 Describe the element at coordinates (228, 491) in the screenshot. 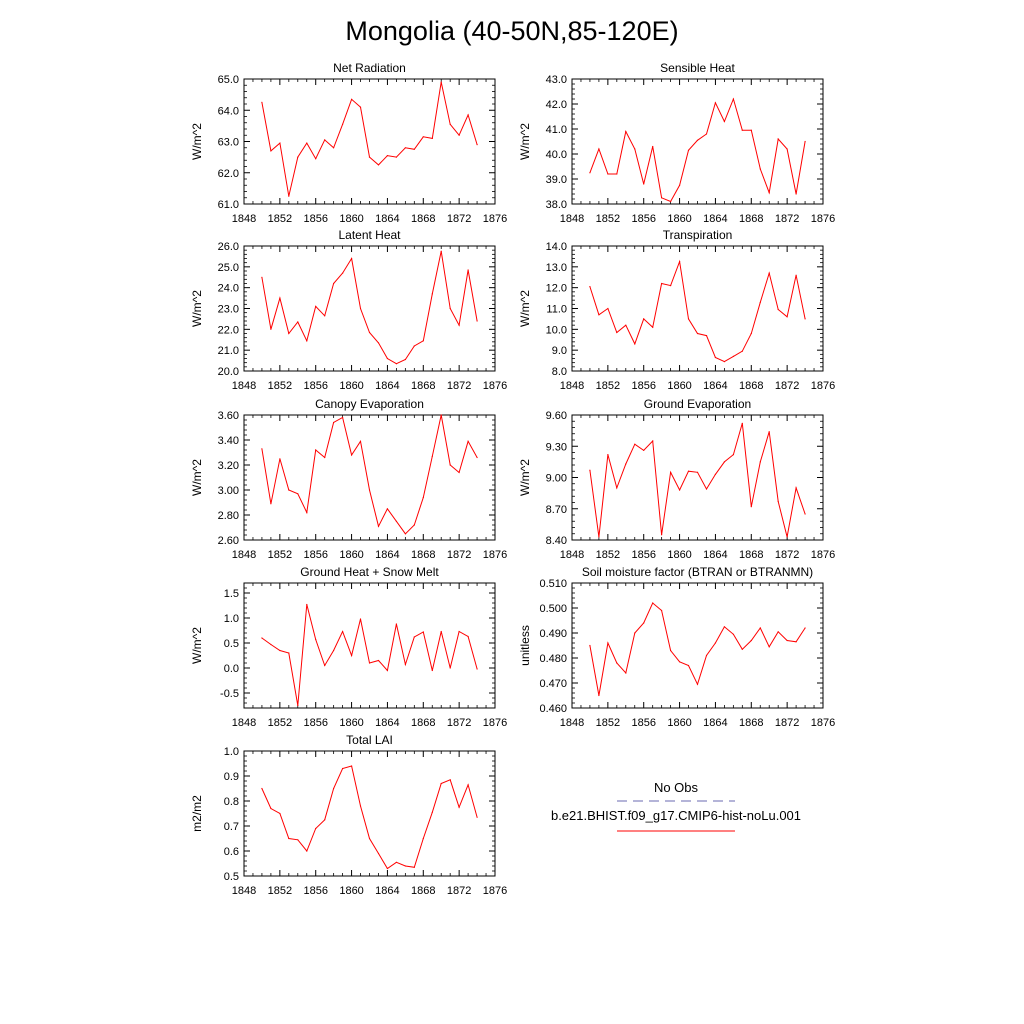

I see `y-tick-label: 3.00` at that location.